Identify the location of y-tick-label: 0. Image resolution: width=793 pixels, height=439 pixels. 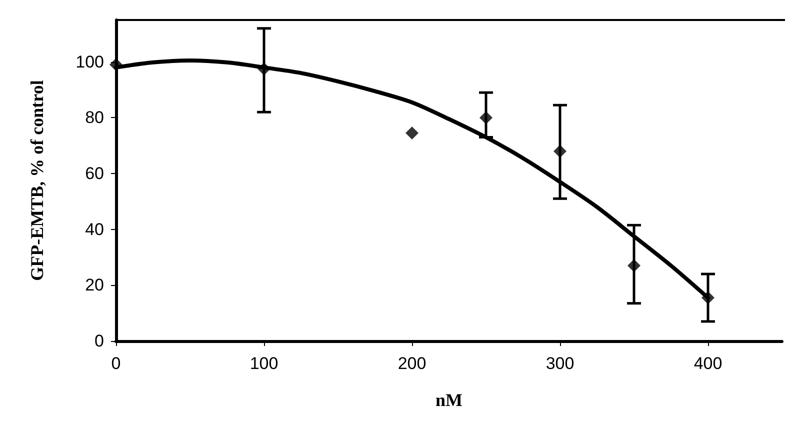
(99, 341).